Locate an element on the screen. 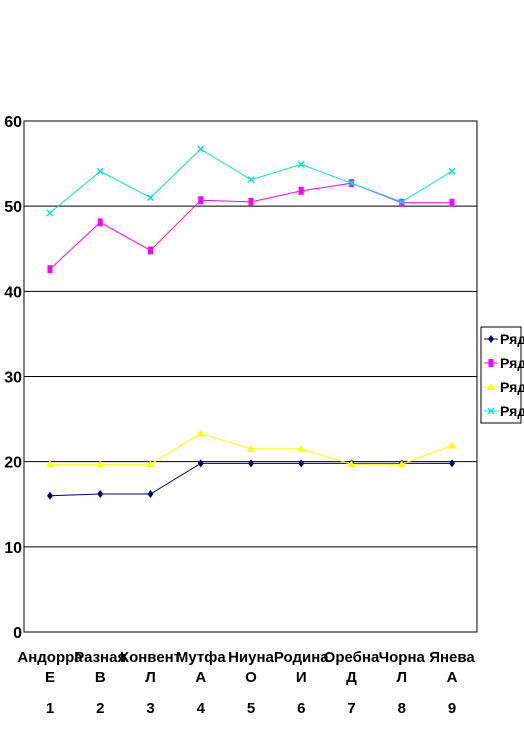 Image resolution: width=524 pixels, height=742 pixels. legend-label: Ряд4 is located at coordinates (512, 411).